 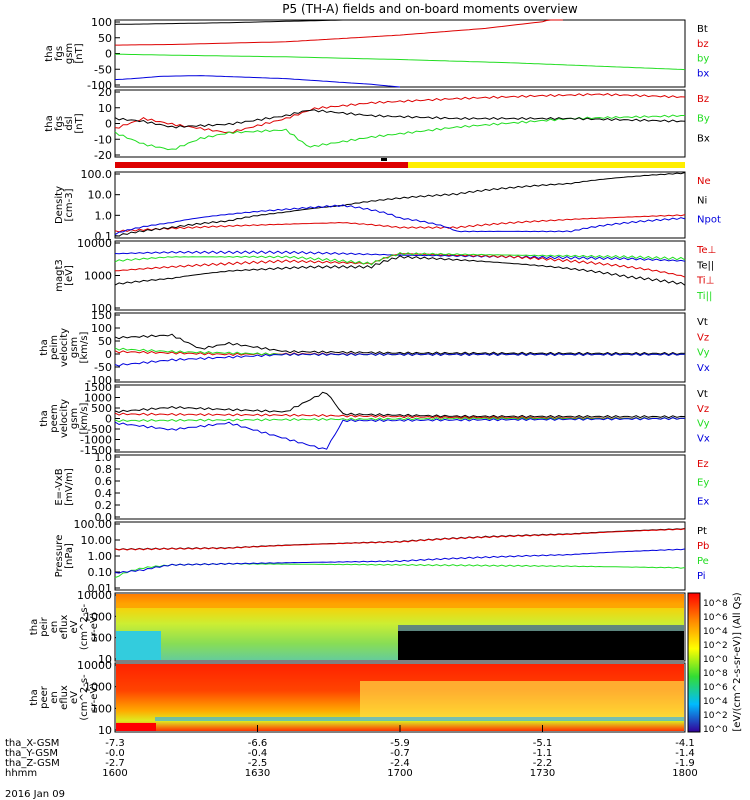 I want to click on y-axis-label: E=-VxB[mV/m], so click(x=64, y=487).